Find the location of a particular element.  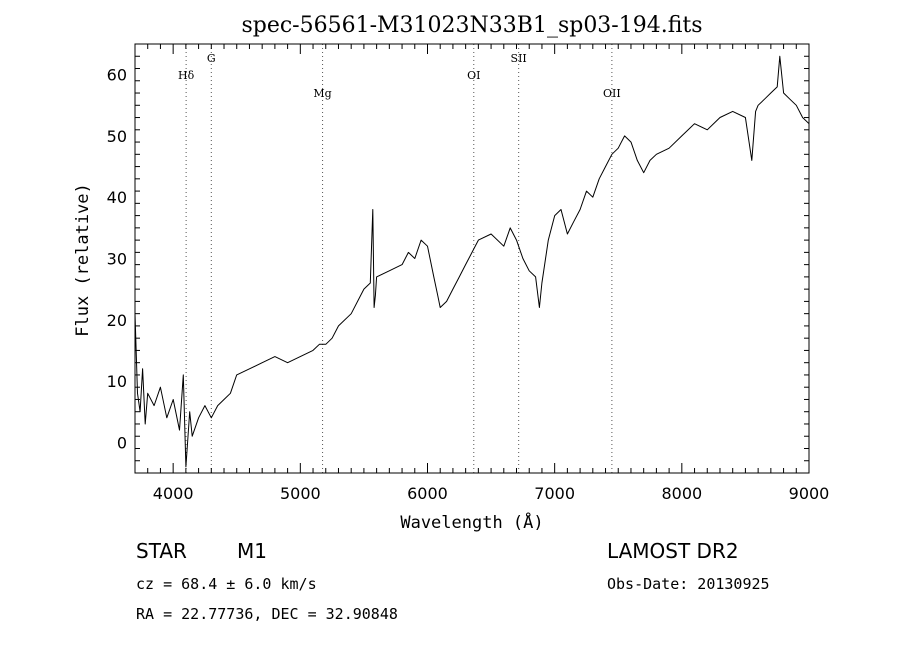

survey-label: LAMOST DR2 is located at coordinates (673, 551).